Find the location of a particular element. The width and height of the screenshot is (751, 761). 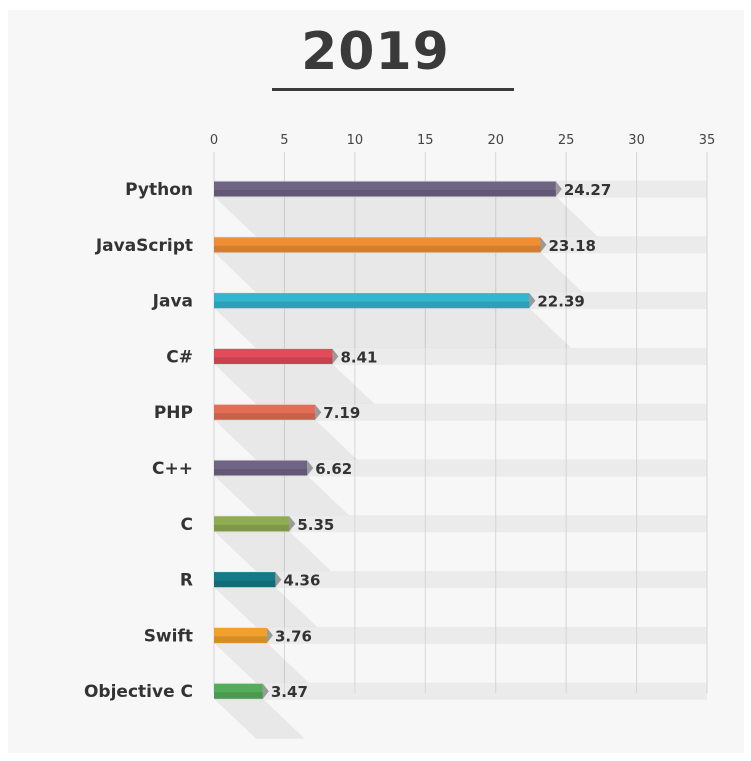

x-tick-label: 10 is located at coordinates (355, 140).